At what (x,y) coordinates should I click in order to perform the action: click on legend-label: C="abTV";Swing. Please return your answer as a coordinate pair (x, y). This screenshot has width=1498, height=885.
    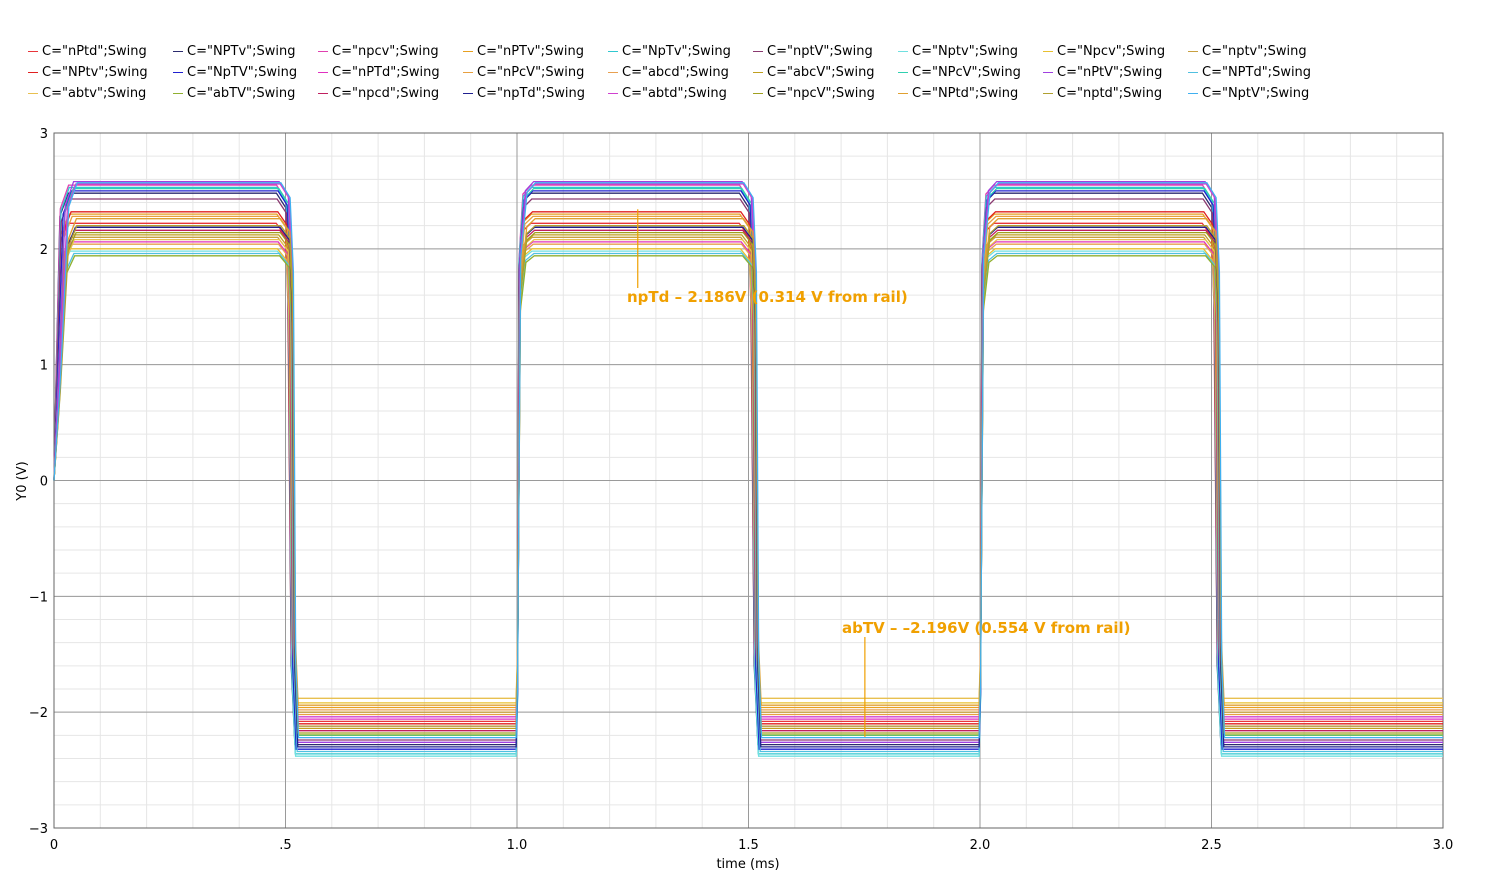
    Looking at the image, I should click on (241, 93).